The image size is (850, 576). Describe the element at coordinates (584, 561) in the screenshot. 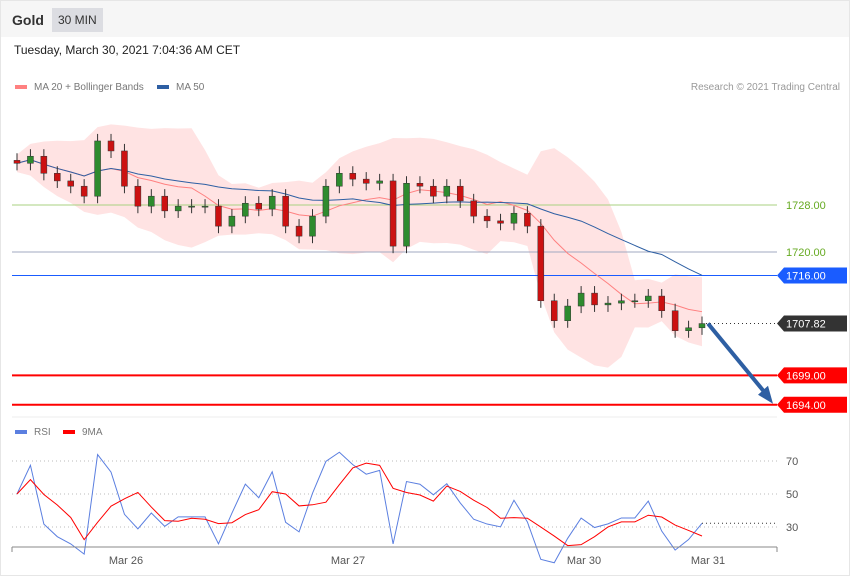

I see `x-tick-Mar-30: Mar 30` at that location.